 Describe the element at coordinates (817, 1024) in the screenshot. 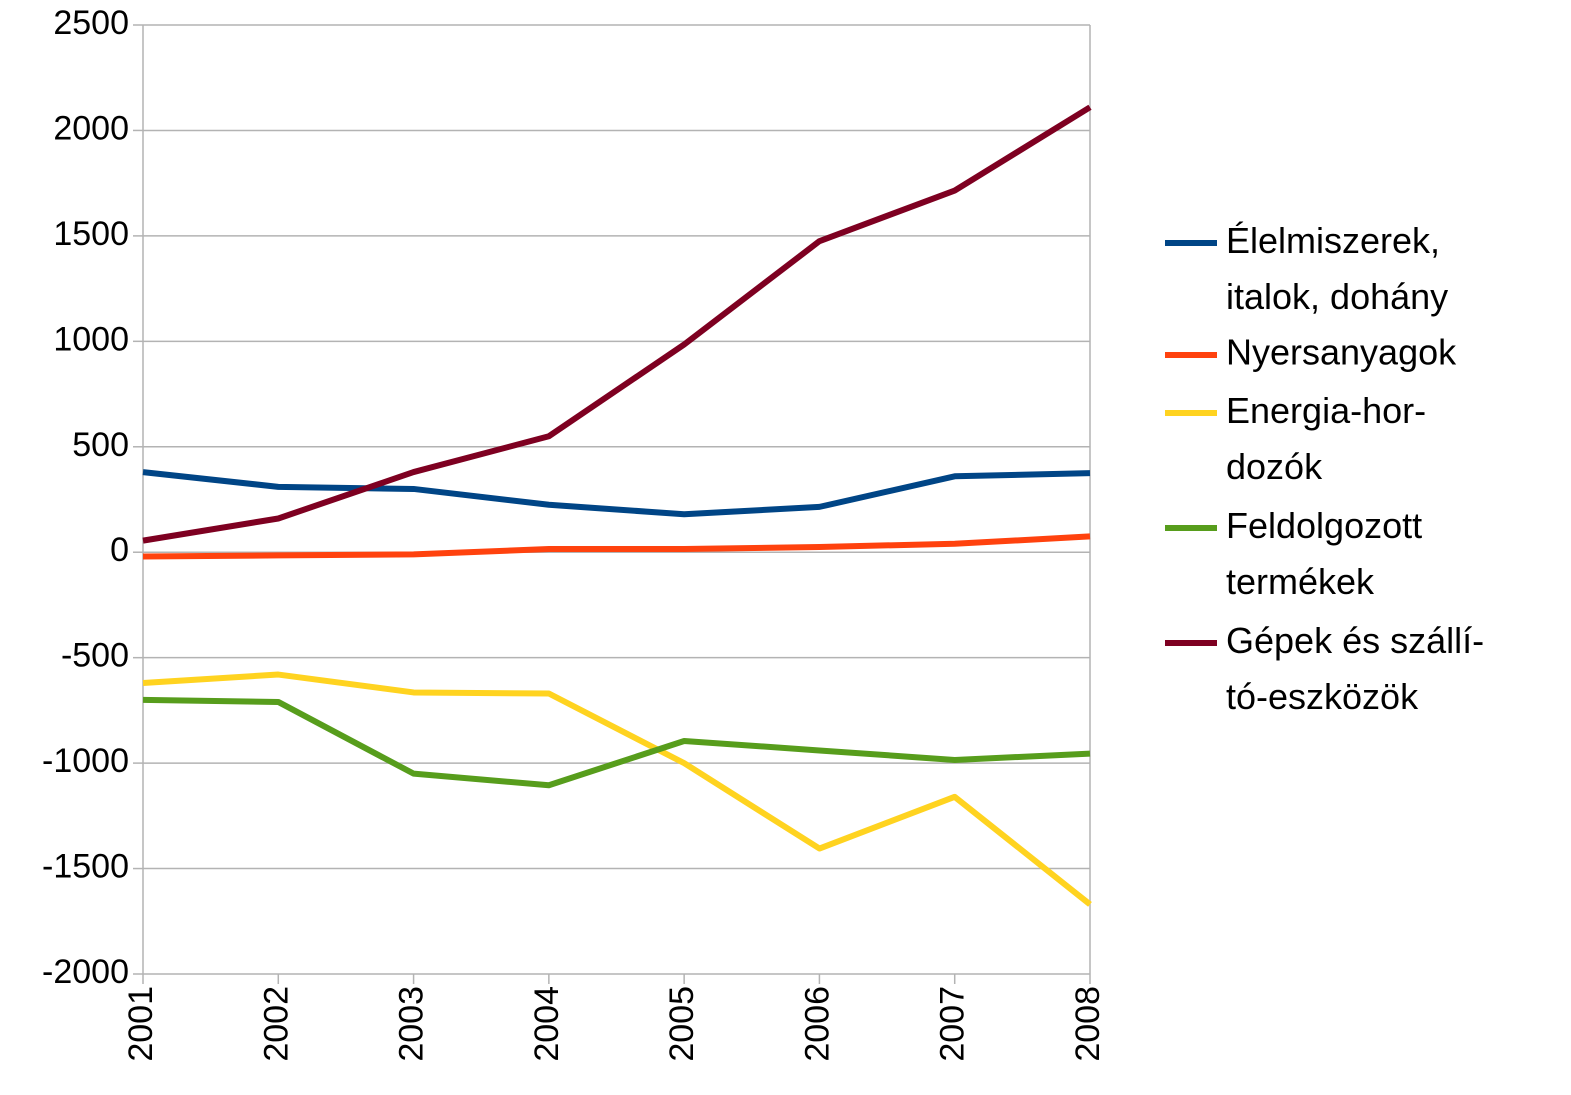

I see `x-tick-label: 2006` at that location.